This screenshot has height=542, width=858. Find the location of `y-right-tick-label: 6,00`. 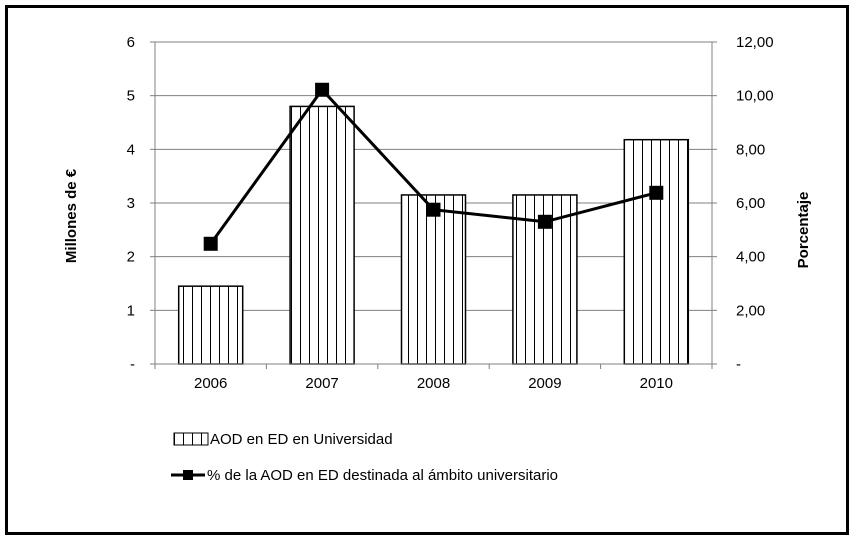

y-right-tick-label: 6,00 is located at coordinates (750, 203).